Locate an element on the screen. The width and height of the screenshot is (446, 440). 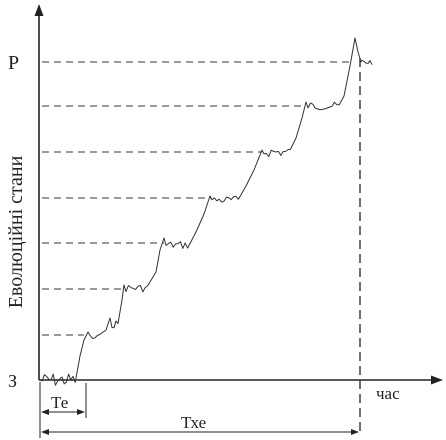
interval-long-label: Тхе is located at coordinates (193, 422).